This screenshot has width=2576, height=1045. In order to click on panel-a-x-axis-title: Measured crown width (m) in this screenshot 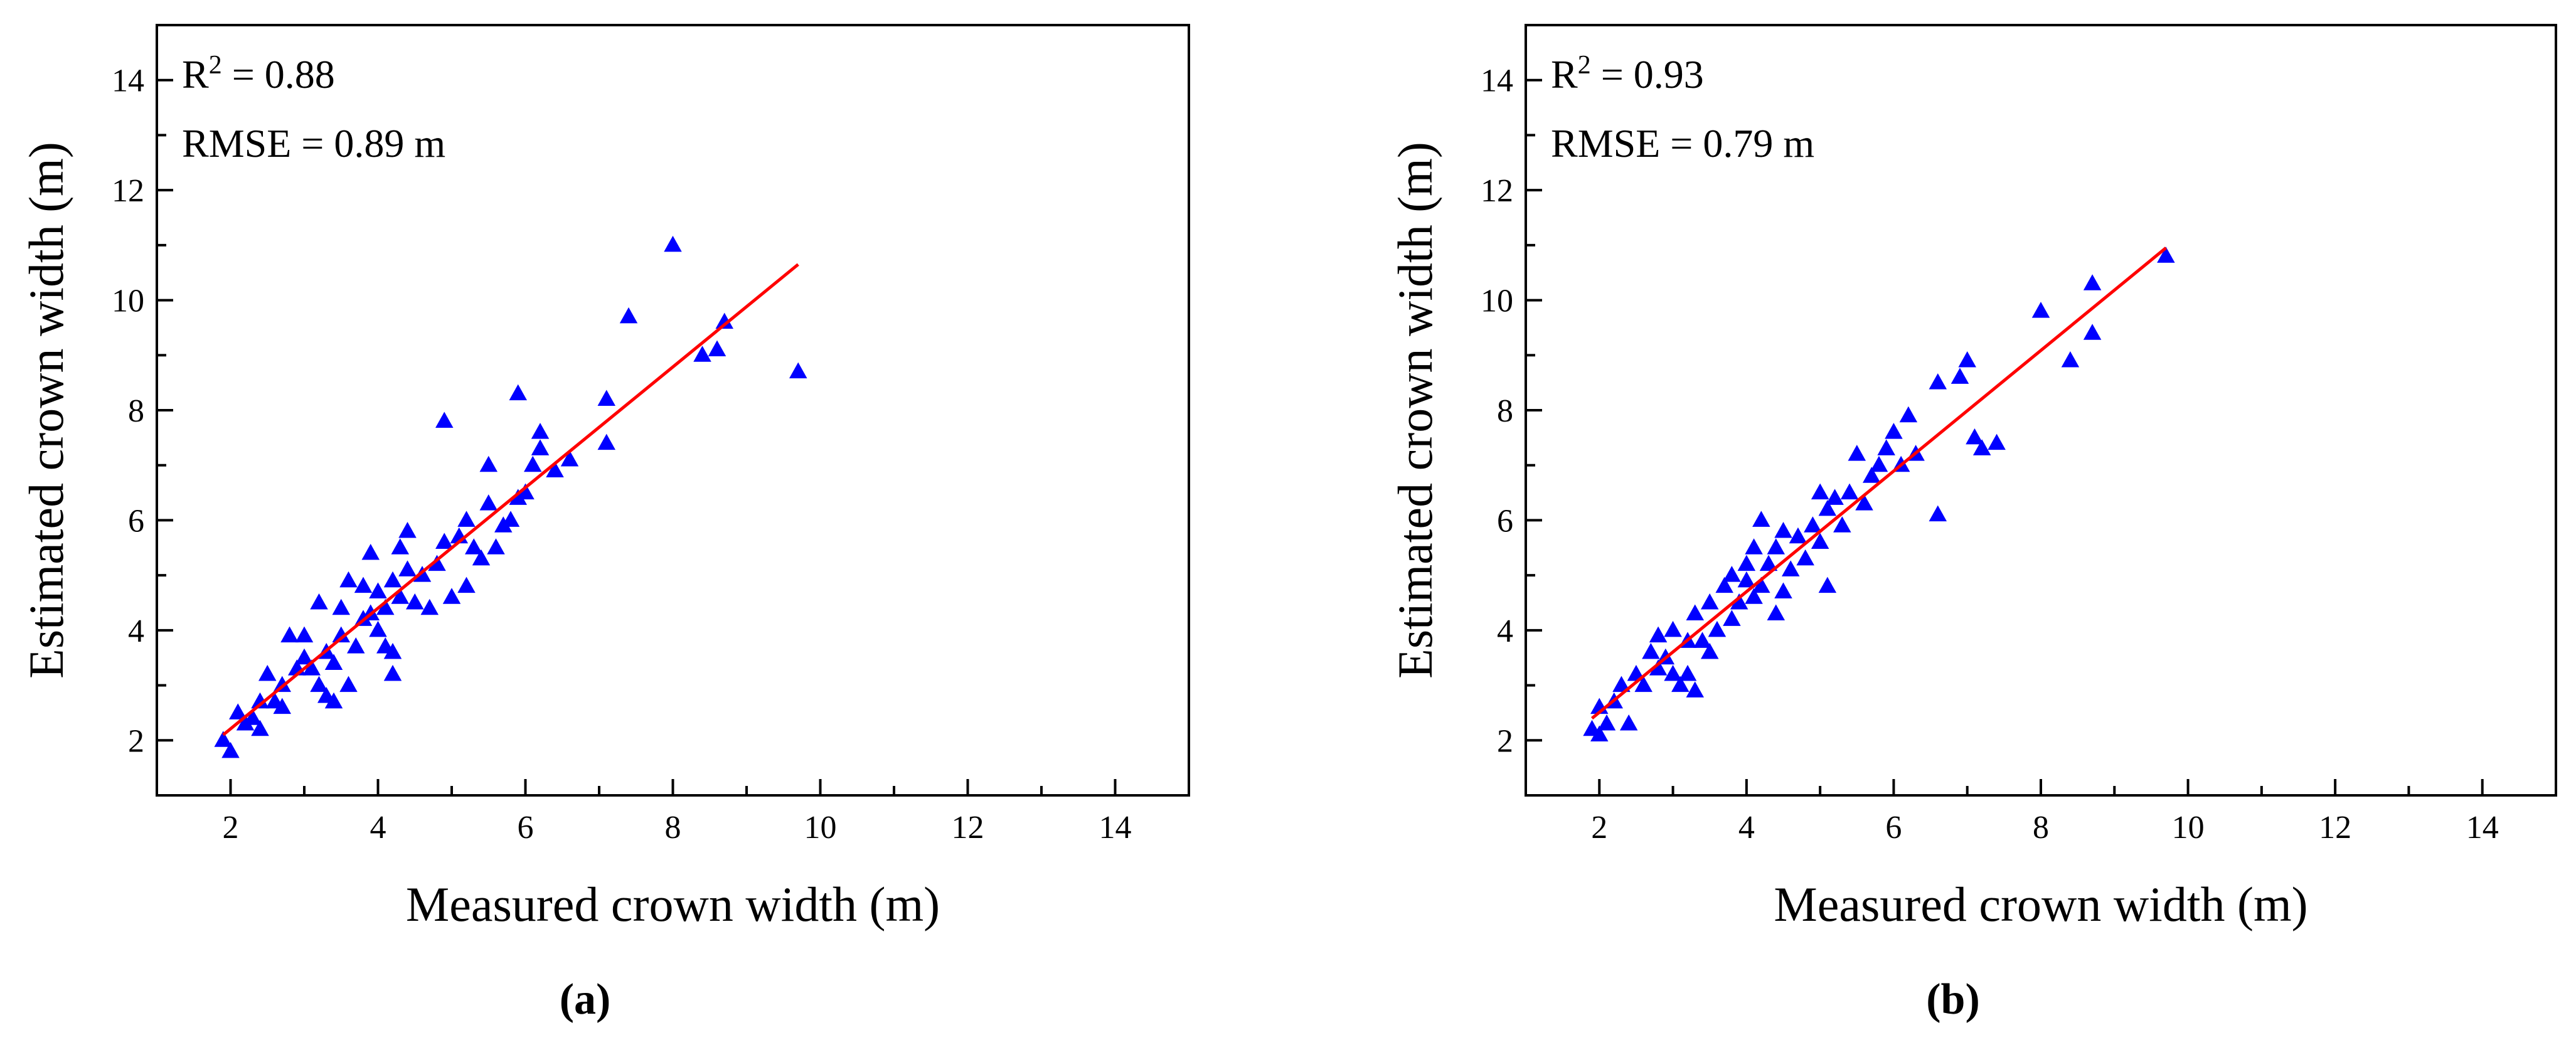, I will do `click(673, 904)`.